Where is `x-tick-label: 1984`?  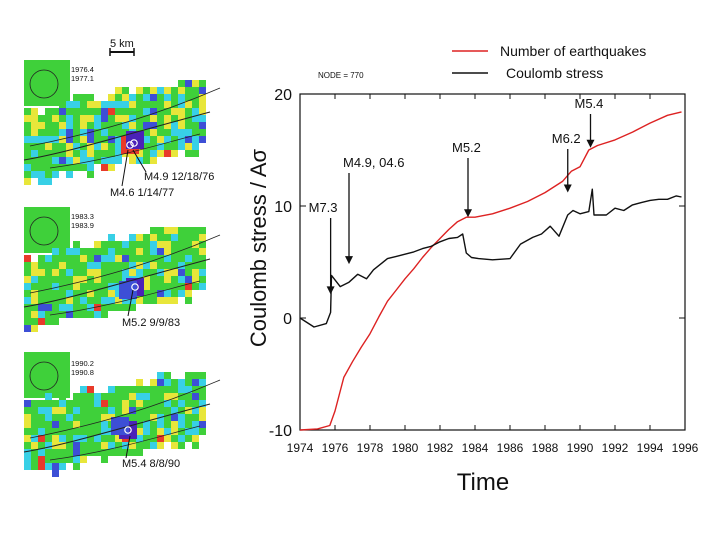 x-tick-label: 1984 is located at coordinates (475, 448).